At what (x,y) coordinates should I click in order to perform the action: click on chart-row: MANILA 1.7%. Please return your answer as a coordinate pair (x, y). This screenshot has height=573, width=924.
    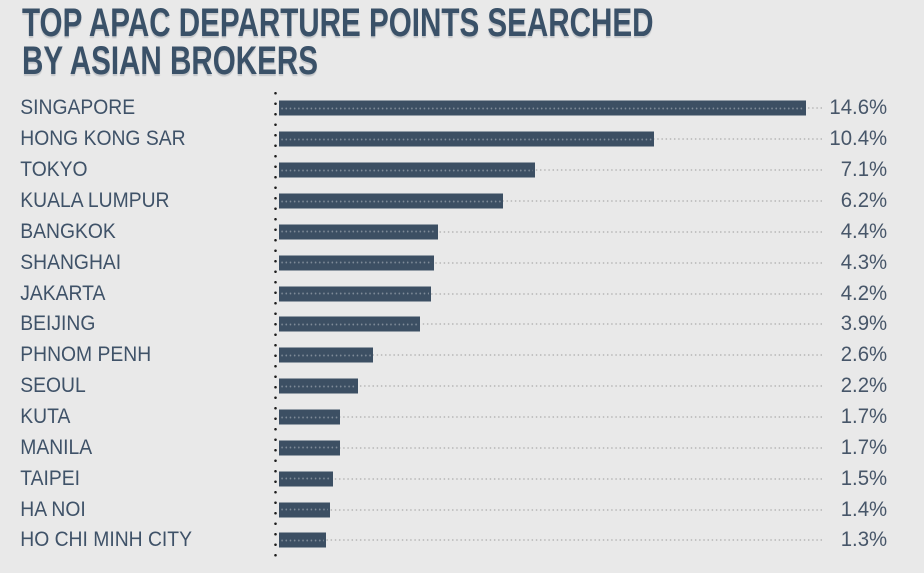
    Looking at the image, I should click on (462, 447).